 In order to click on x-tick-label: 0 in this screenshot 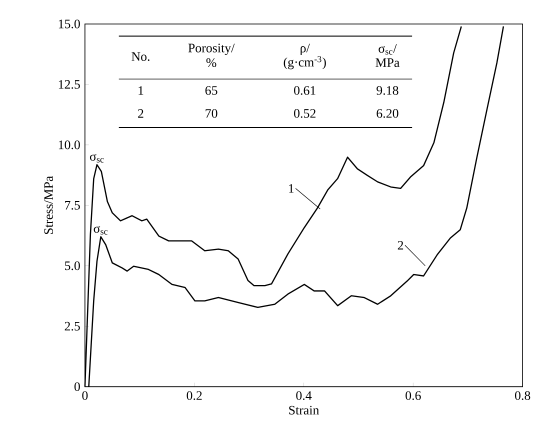, I will do `click(85, 395)`.